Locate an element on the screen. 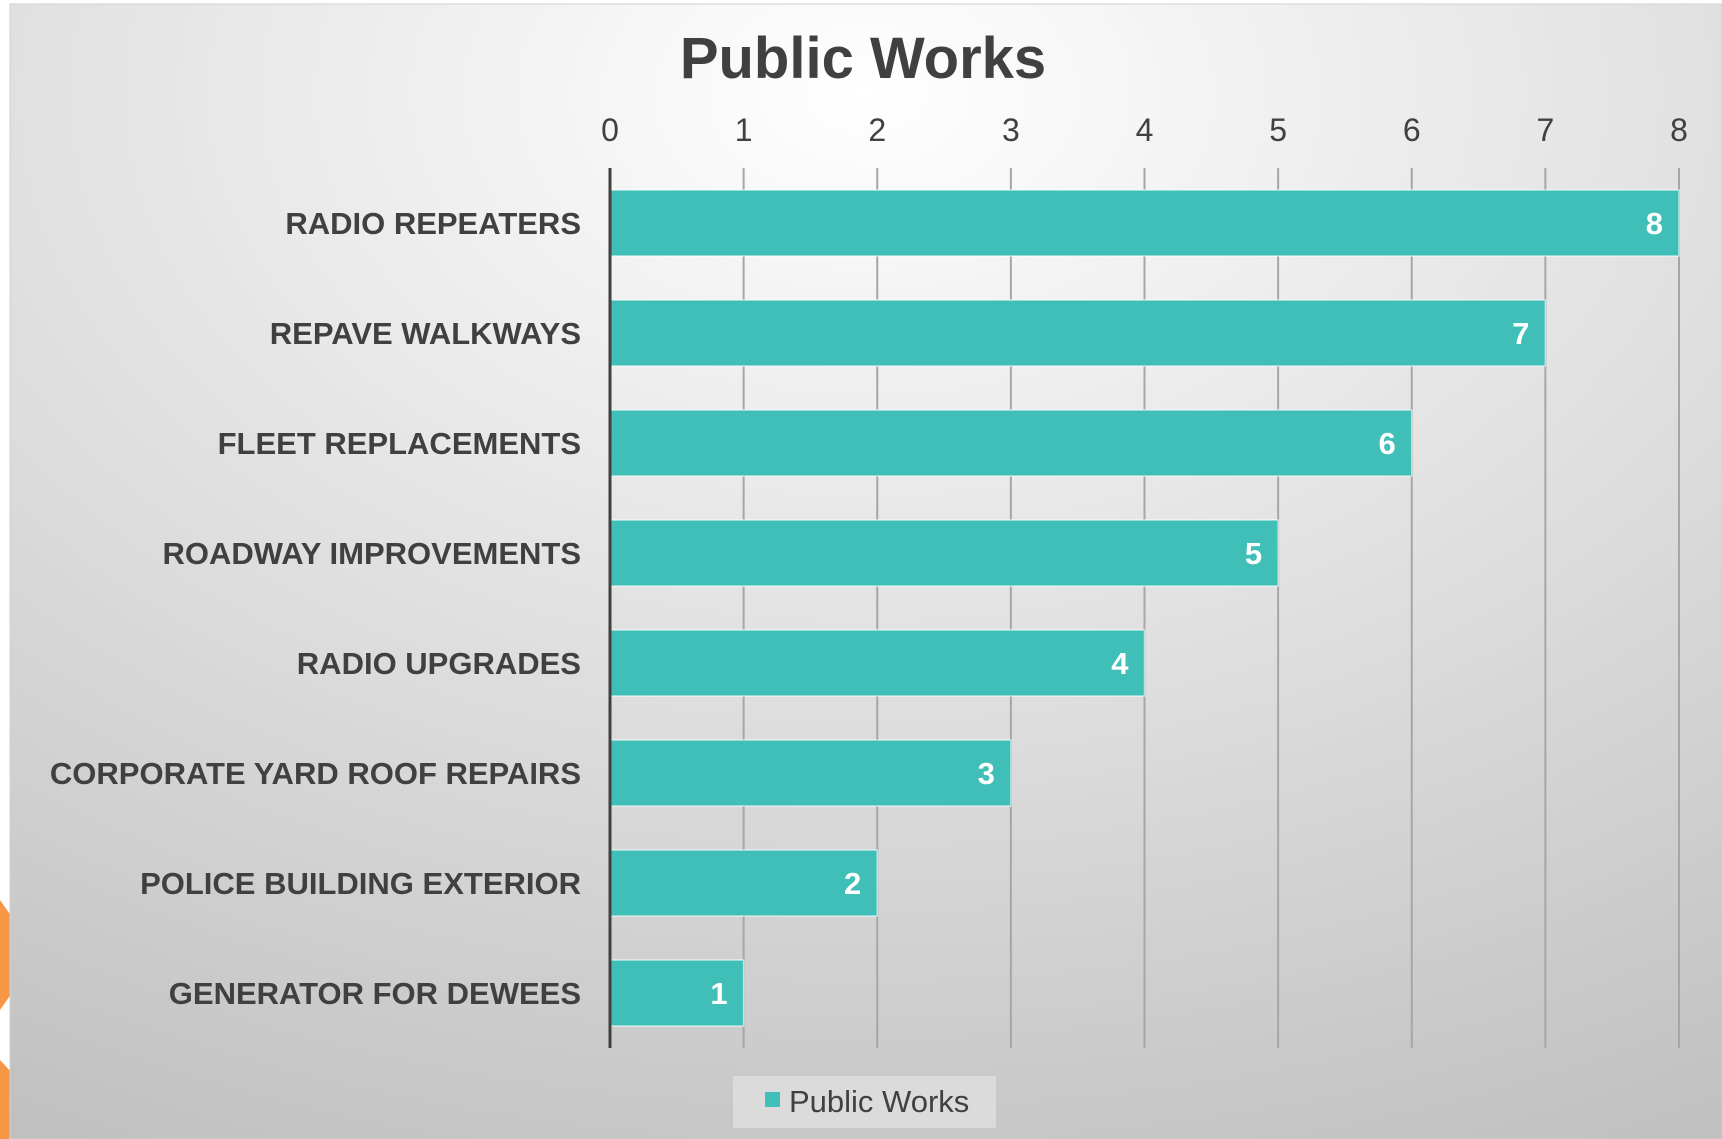 This screenshot has height=1139, width=1722. x-tick-label: 0 is located at coordinates (610, 130).